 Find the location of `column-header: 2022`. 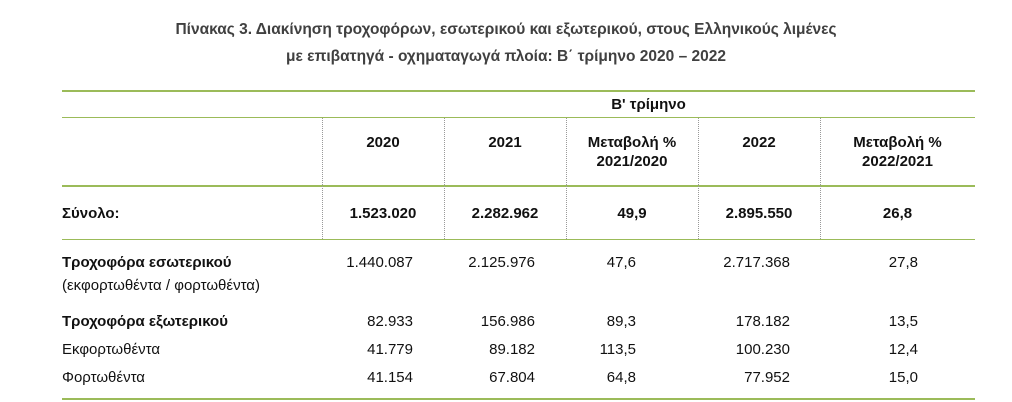

column-header: 2022 is located at coordinates (759, 142).